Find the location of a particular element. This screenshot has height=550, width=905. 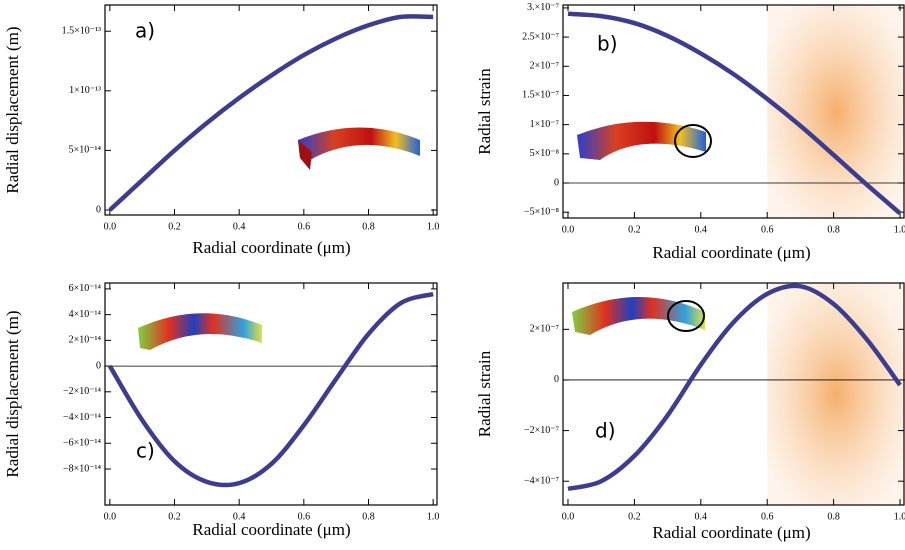

y-tick-label: 3.×10⁻⁷ is located at coordinates (543, 7).